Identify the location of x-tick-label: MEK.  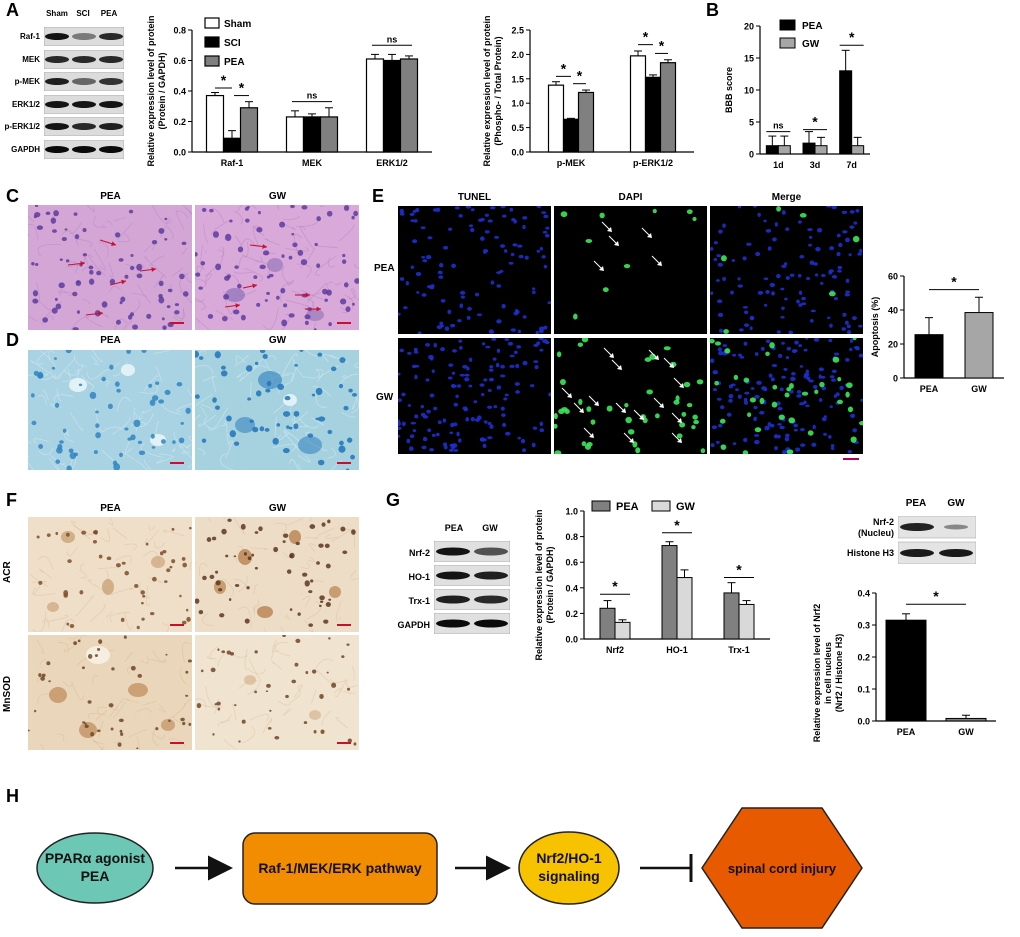
(312, 163).